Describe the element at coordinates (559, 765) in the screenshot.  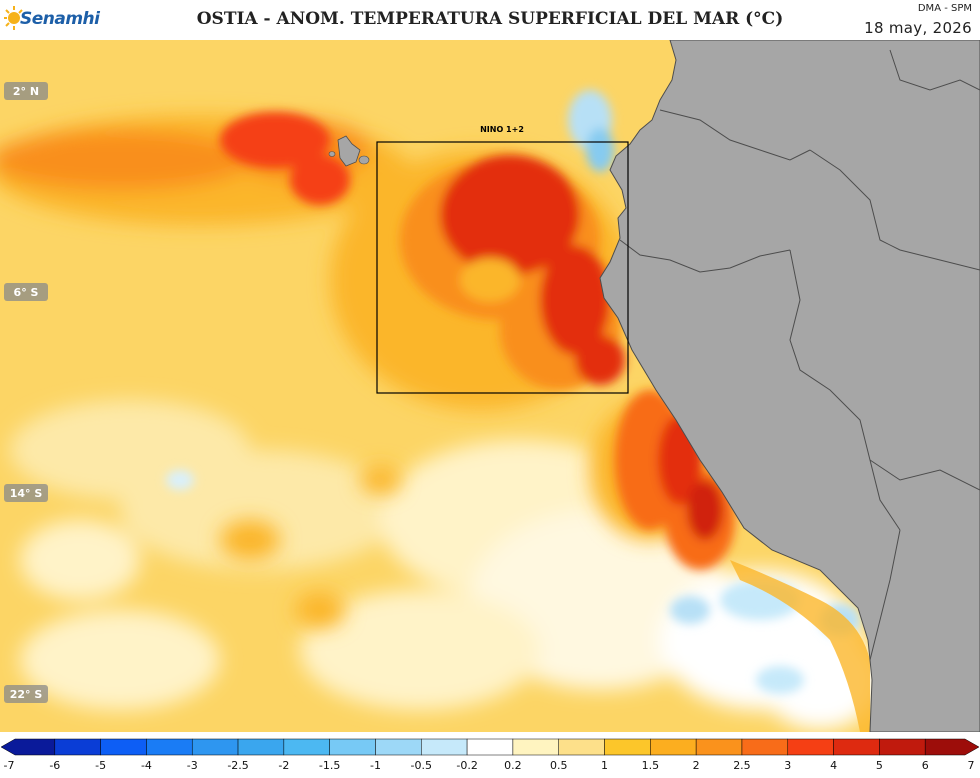
I see `colorbar-tick-label: 0.5` at that location.